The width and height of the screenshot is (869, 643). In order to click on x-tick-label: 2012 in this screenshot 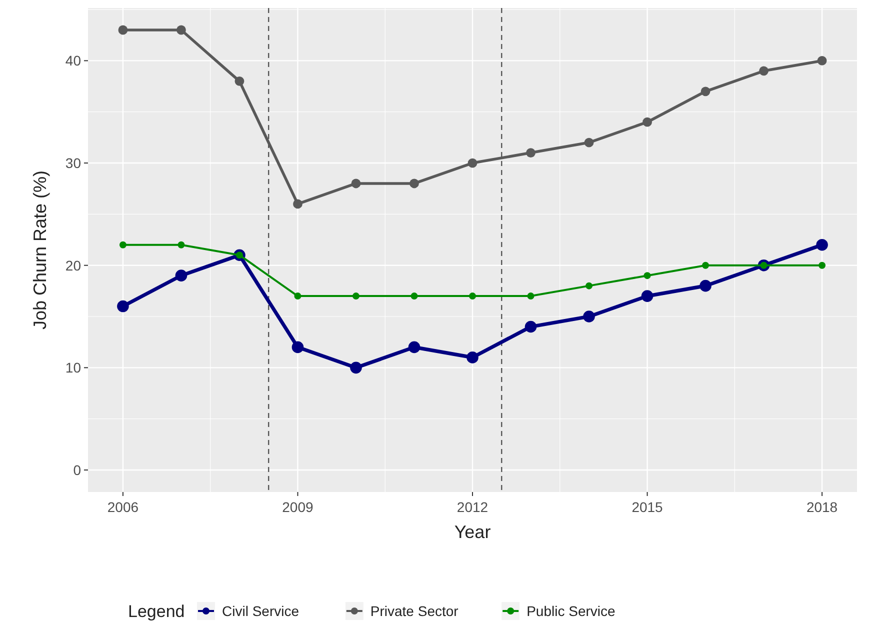, I will do `click(472, 507)`.